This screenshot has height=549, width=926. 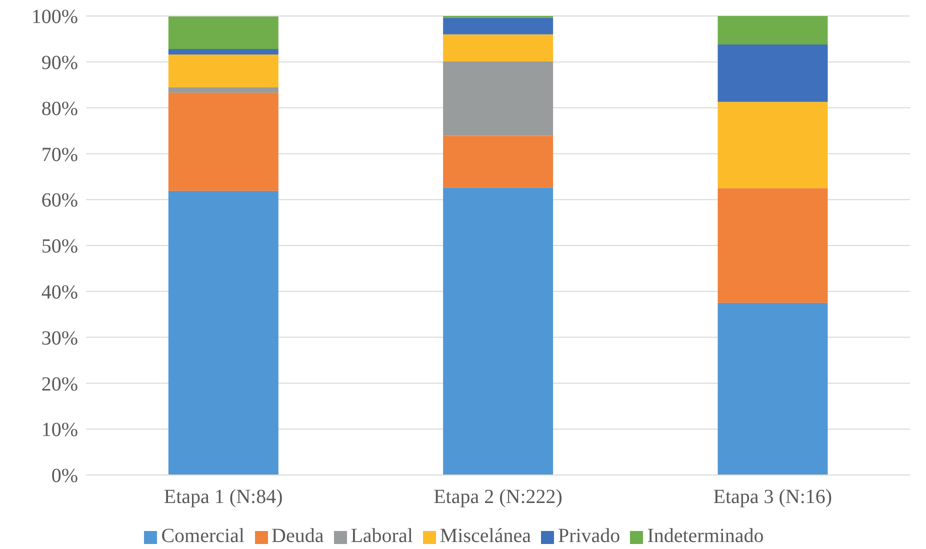 I want to click on y-tick-label: 70%, so click(x=59, y=155).